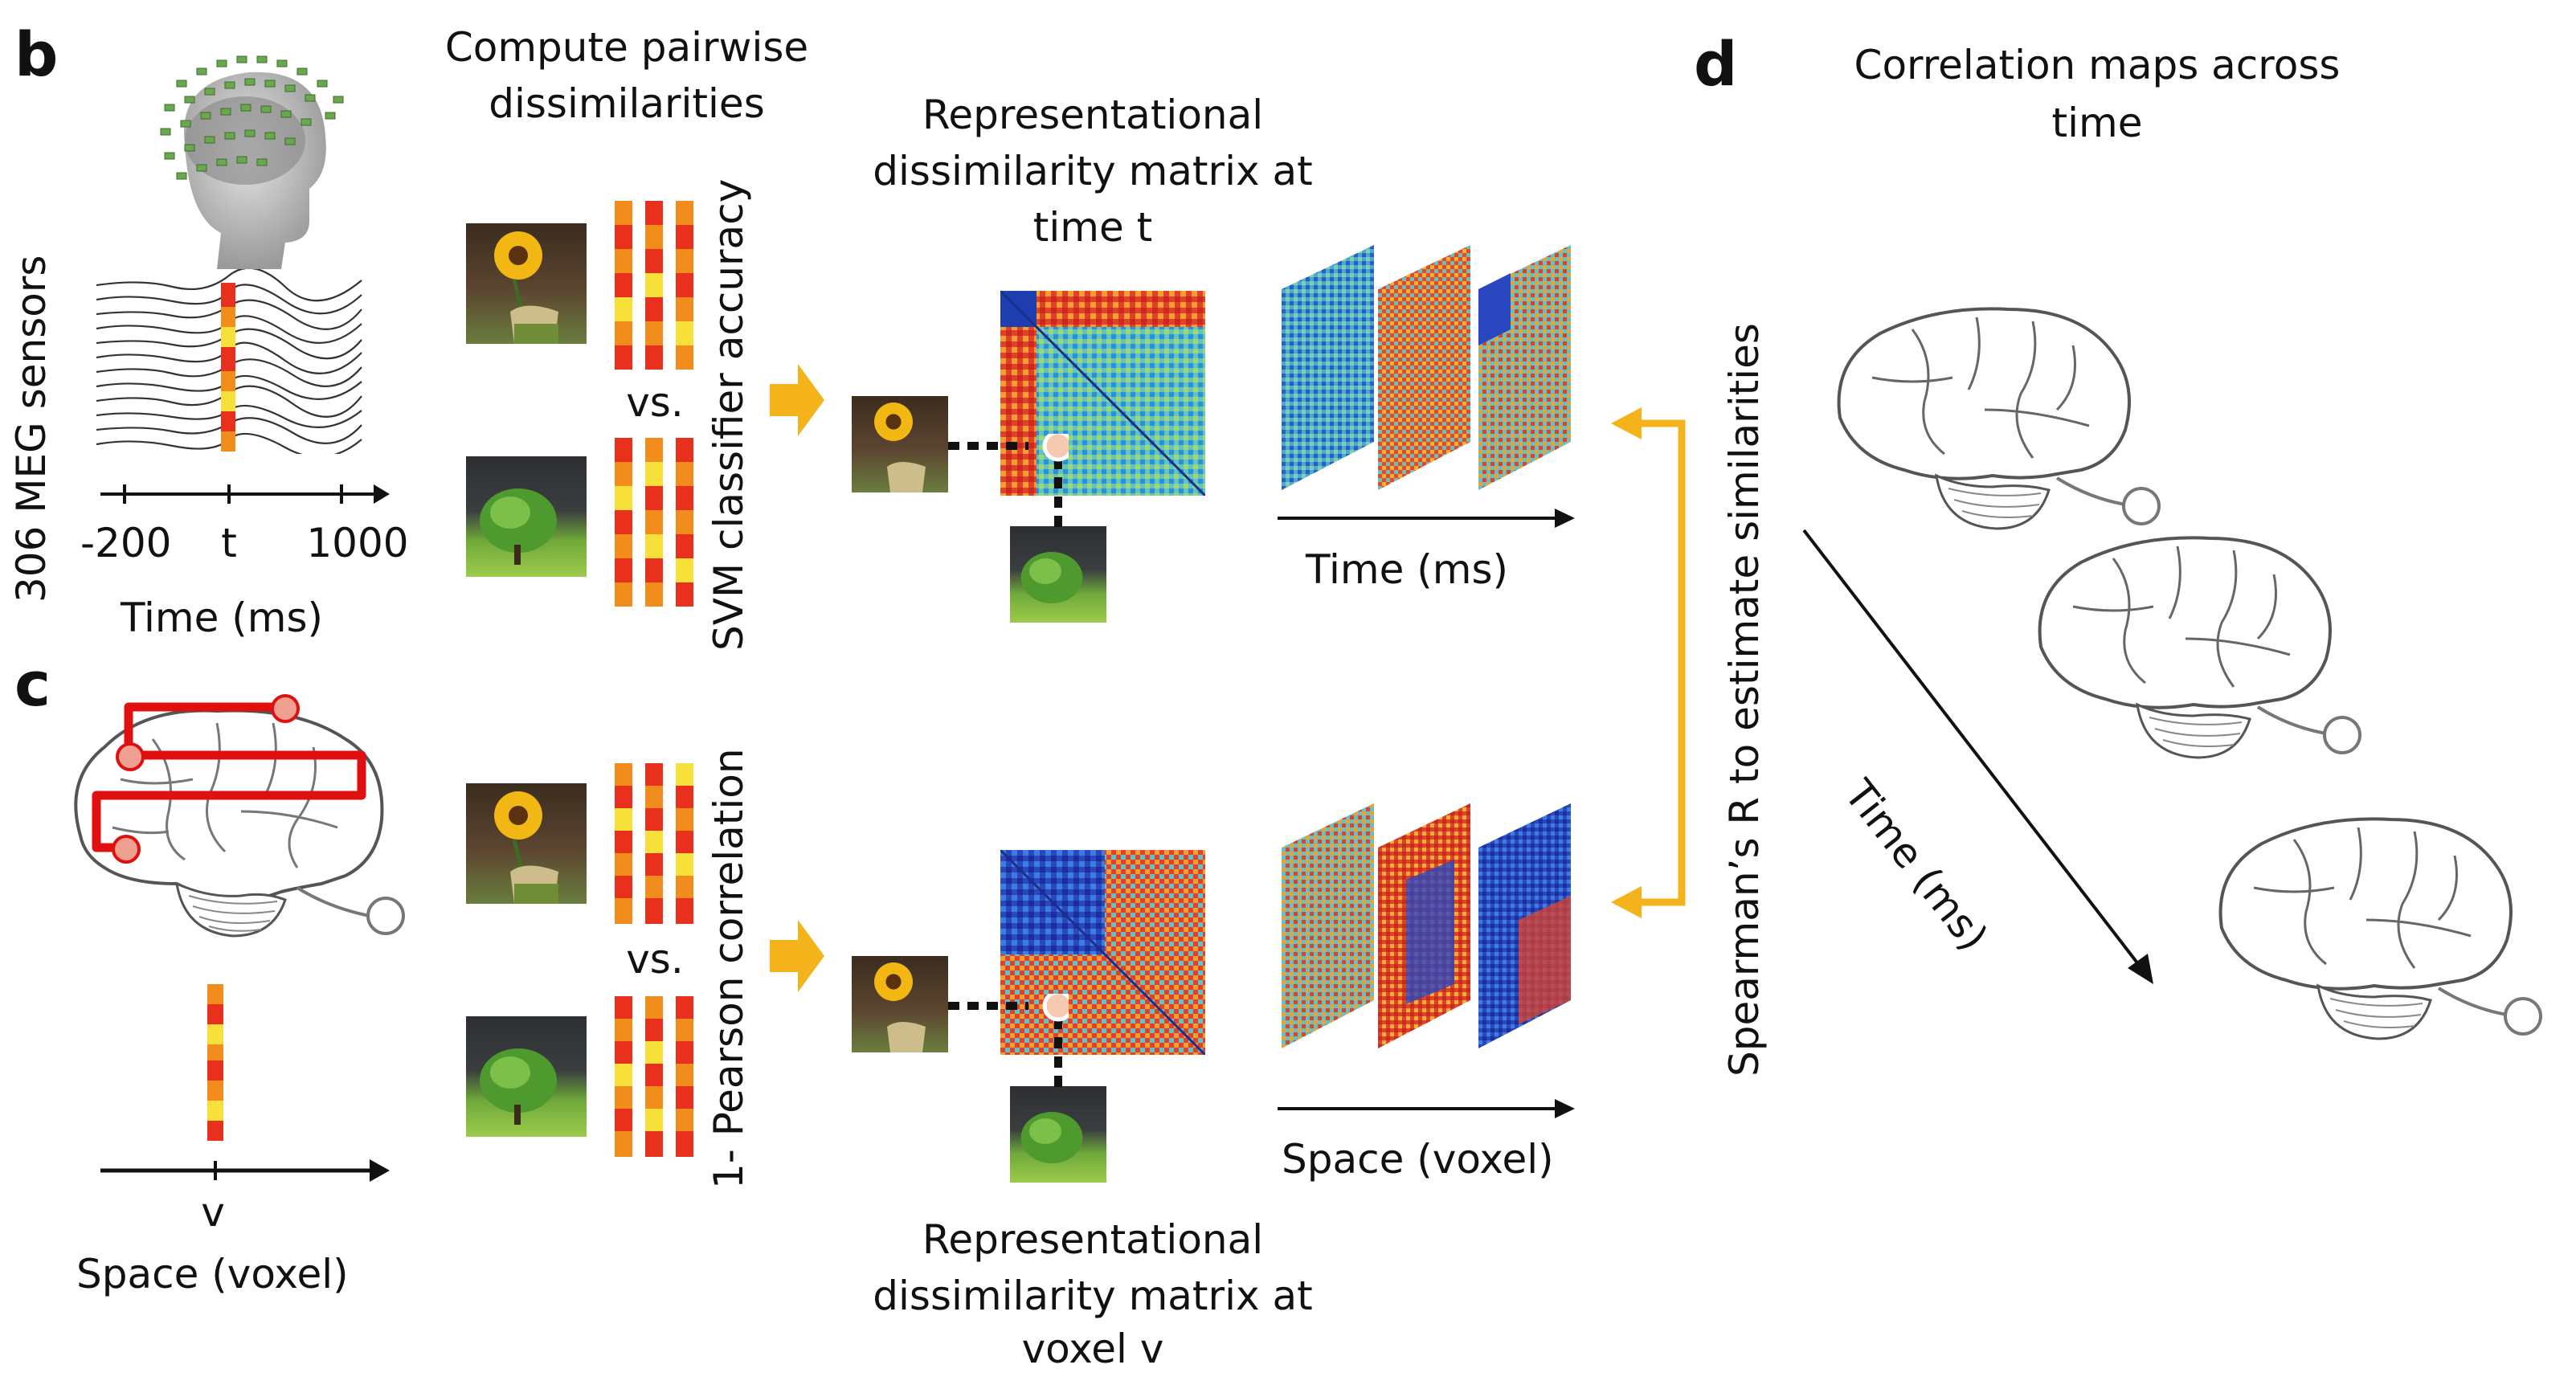  What do you see at coordinates (1093, 115) in the screenshot?
I see `rdm-time-title-line1: Representational` at bounding box center [1093, 115].